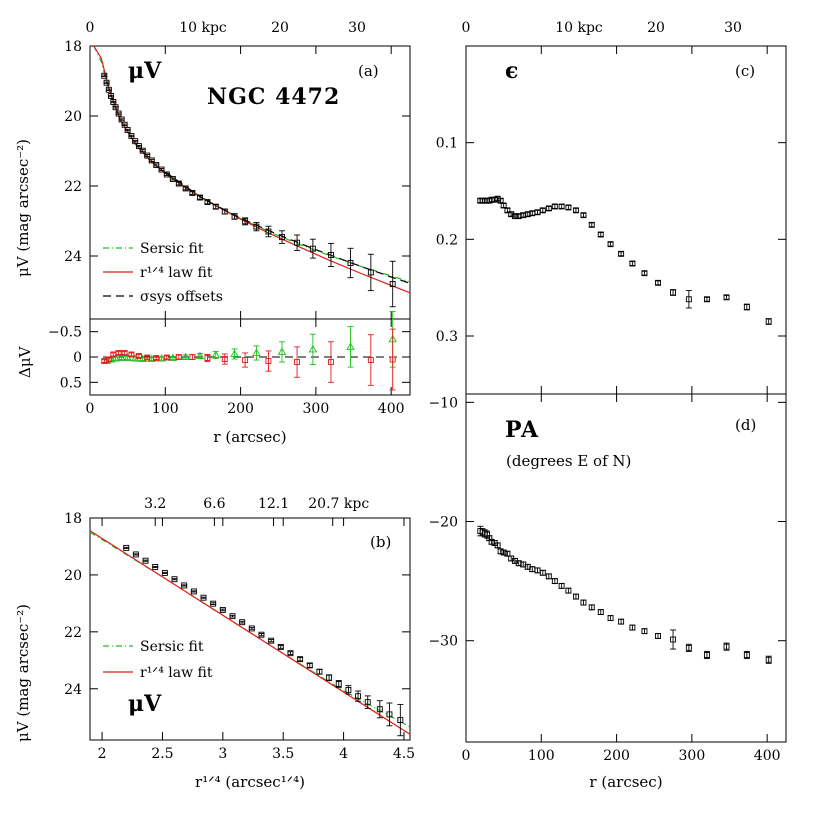 The image size is (830, 830). I want to click on panel-b-quantity-label: μV, so click(145, 704).